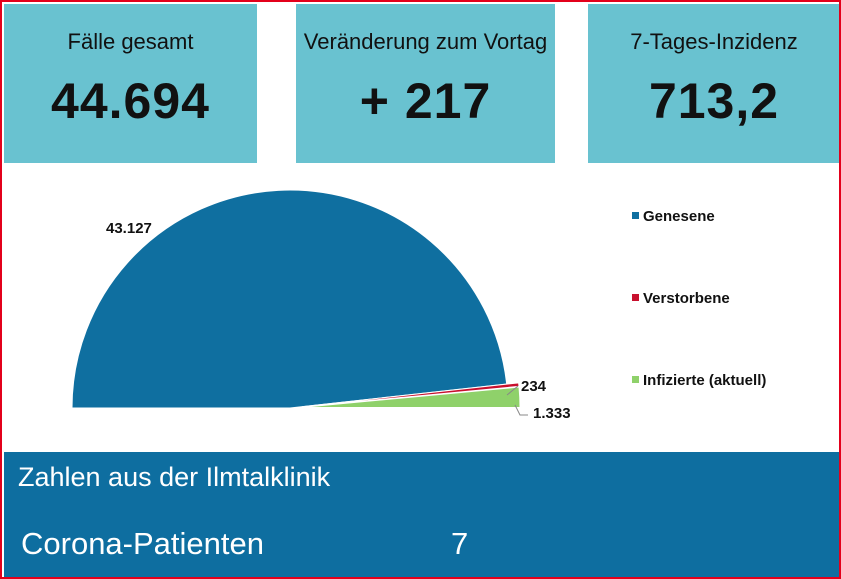  What do you see at coordinates (425, 41) in the screenshot?
I see `stat-title-daily-change: Veränderung zum Vortag` at bounding box center [425, 41].